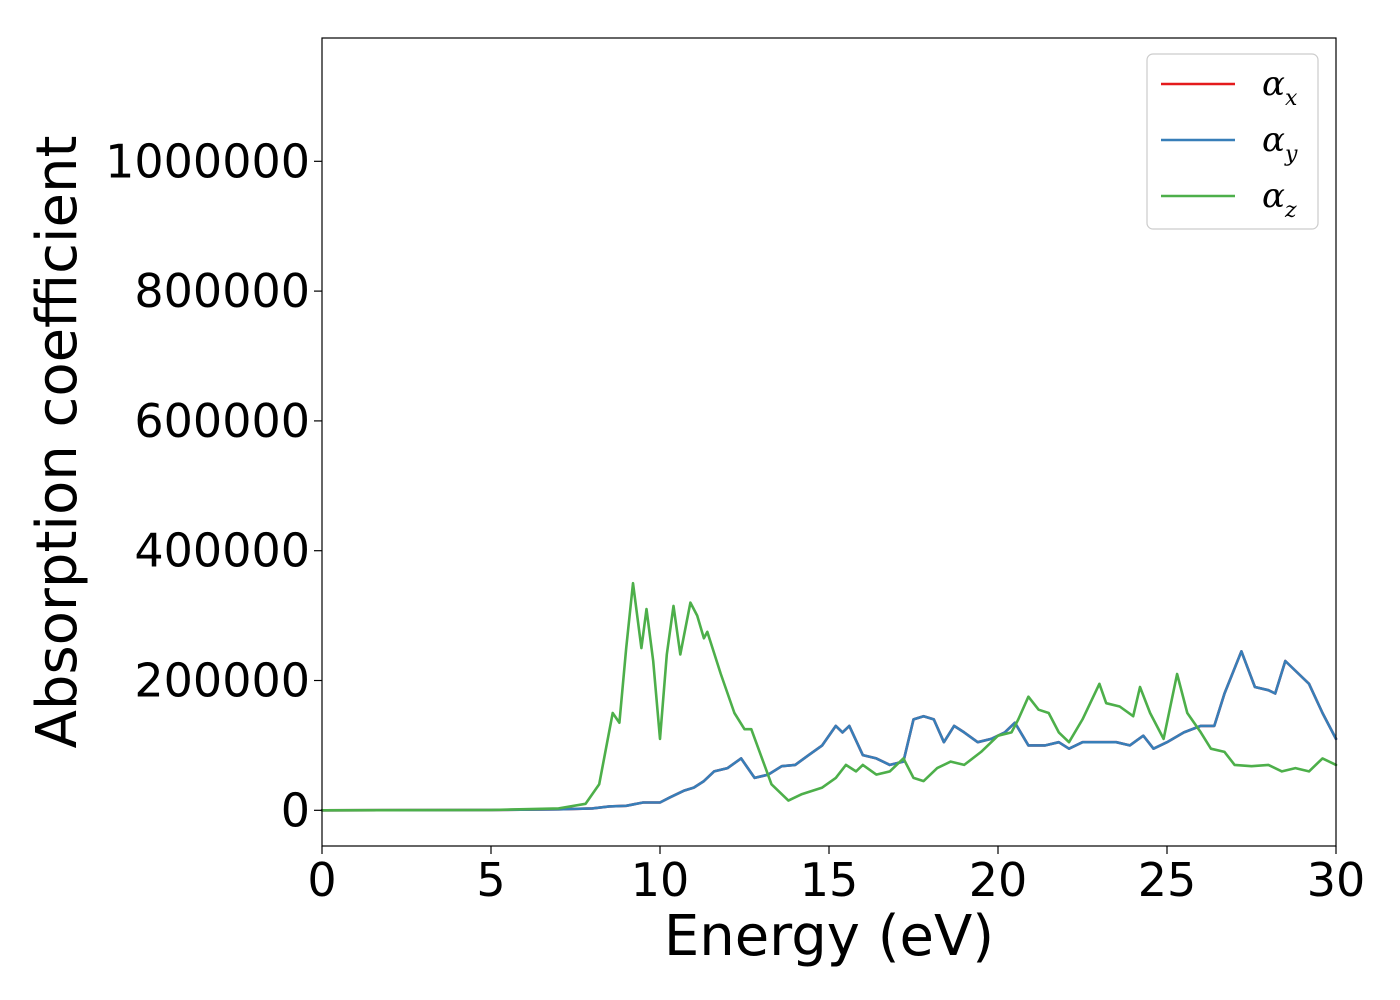 This screenshot has height=1000, width=1400. I want to click on x-tick-label: 0, so click(321, 880).